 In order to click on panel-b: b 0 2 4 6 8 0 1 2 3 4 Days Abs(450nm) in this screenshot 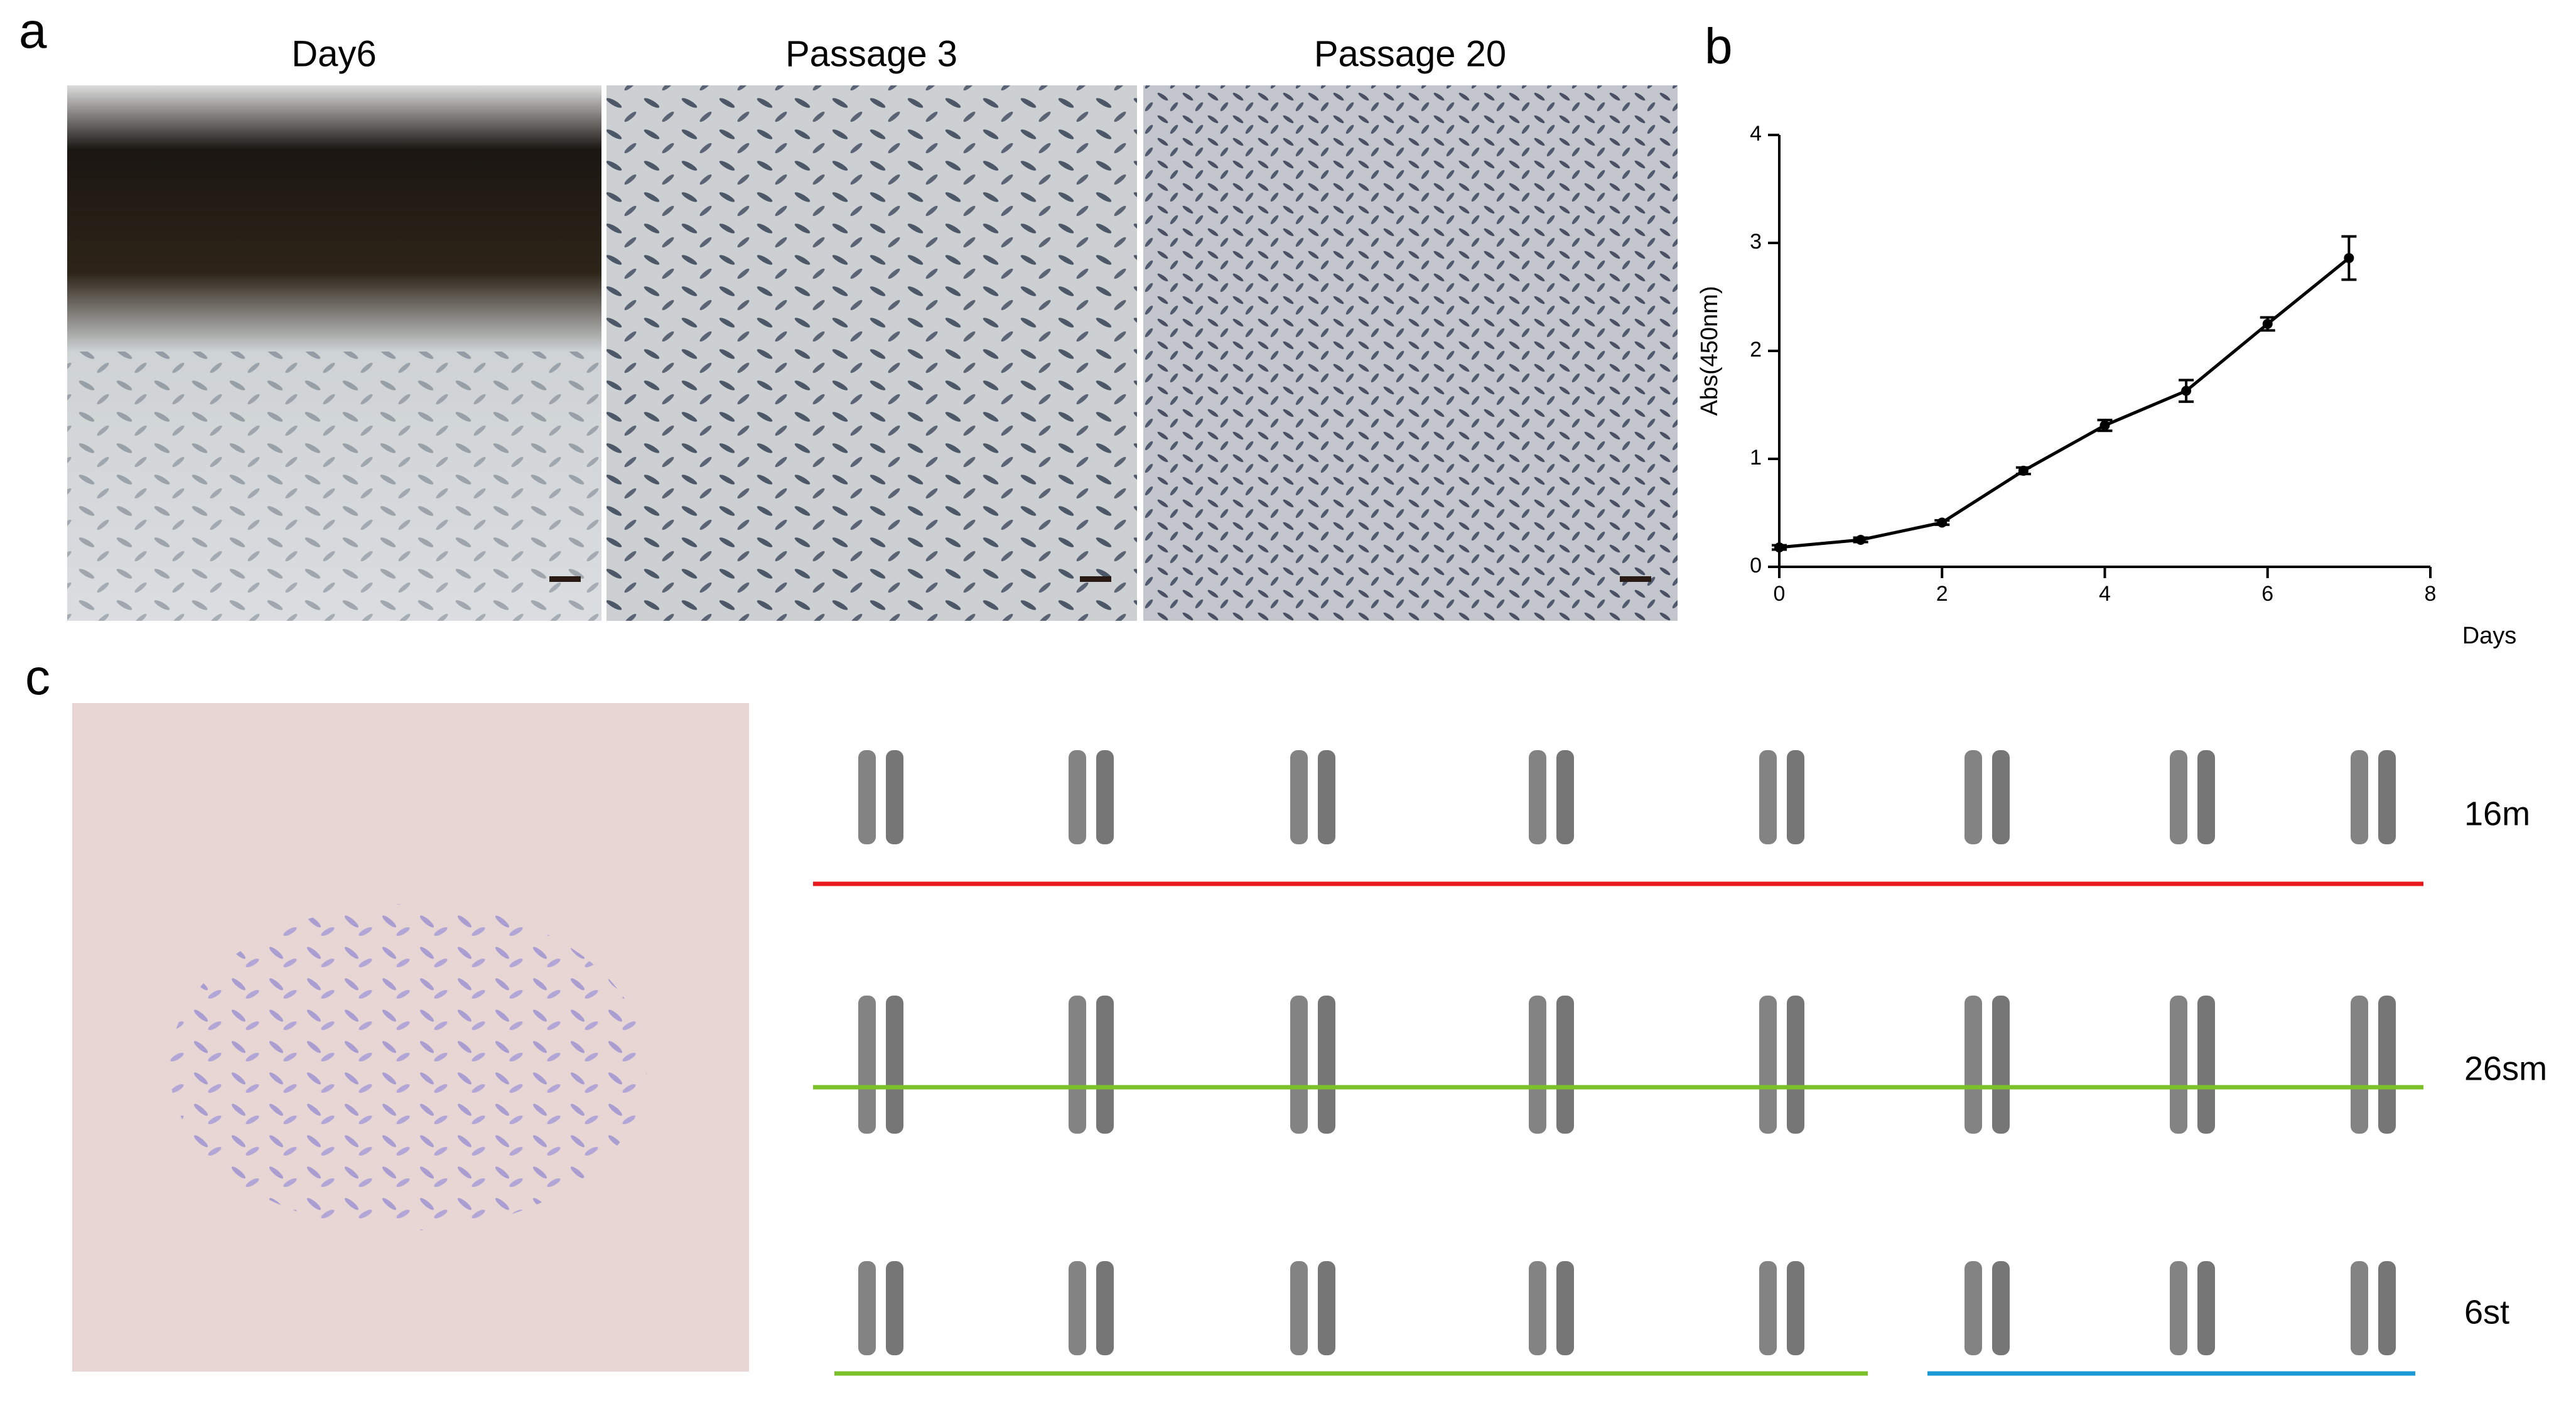, I will do `click(2106, 333)`.